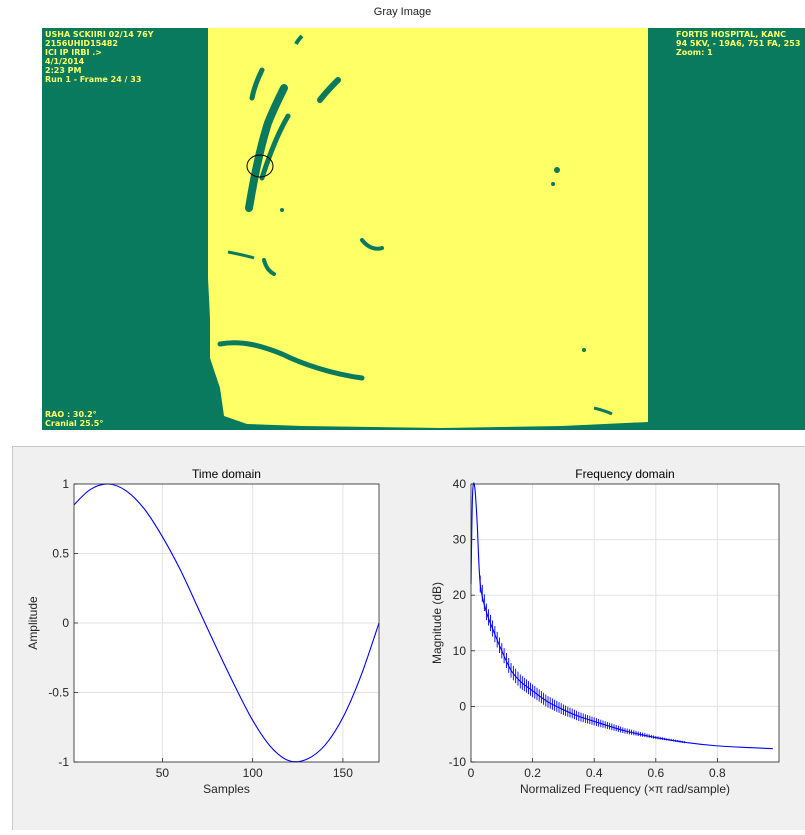  Describe the element at coordinates (253, 773) in the screenshot. I see `x-tick-label: 100` at that location.